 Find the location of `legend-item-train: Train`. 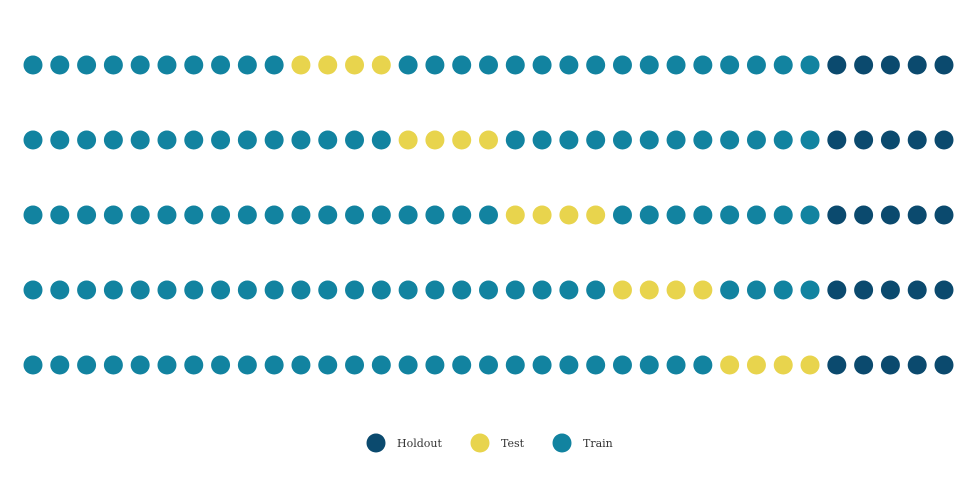

legend-item-train: Train is located at coordinates (582, 443).